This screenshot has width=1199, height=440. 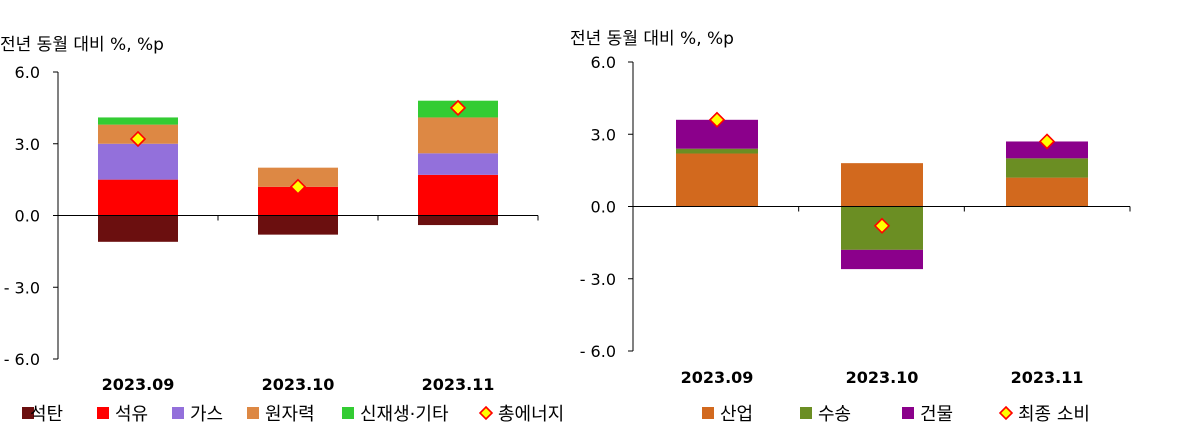 I want to click on chart1-y-tick-label: 3.0, so click(x=603, y=134).